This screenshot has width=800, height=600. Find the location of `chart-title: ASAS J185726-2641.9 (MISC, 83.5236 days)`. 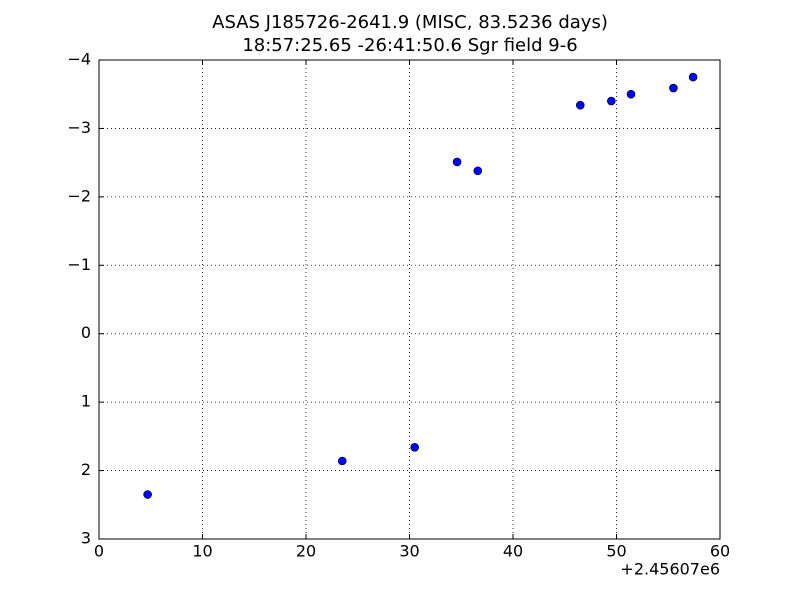

chart-title: ASAS J185726-2641.9 (MISC, 83.5236 days) is located at coordinates (410, 22).